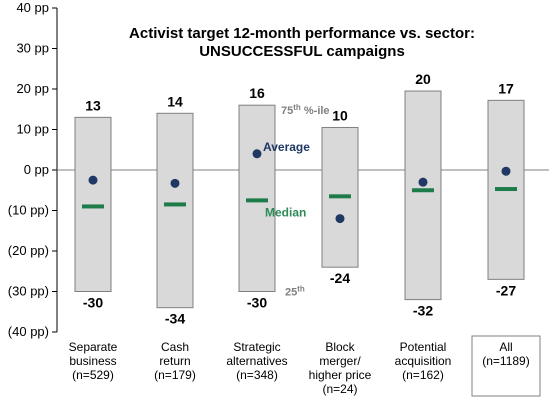 This screenshot has width=557, height=403. What do you see at coordinates (295, 292) in the screenshot?
I see `annotation-25th-percentile: 25th` at bounding box center [295, 292].